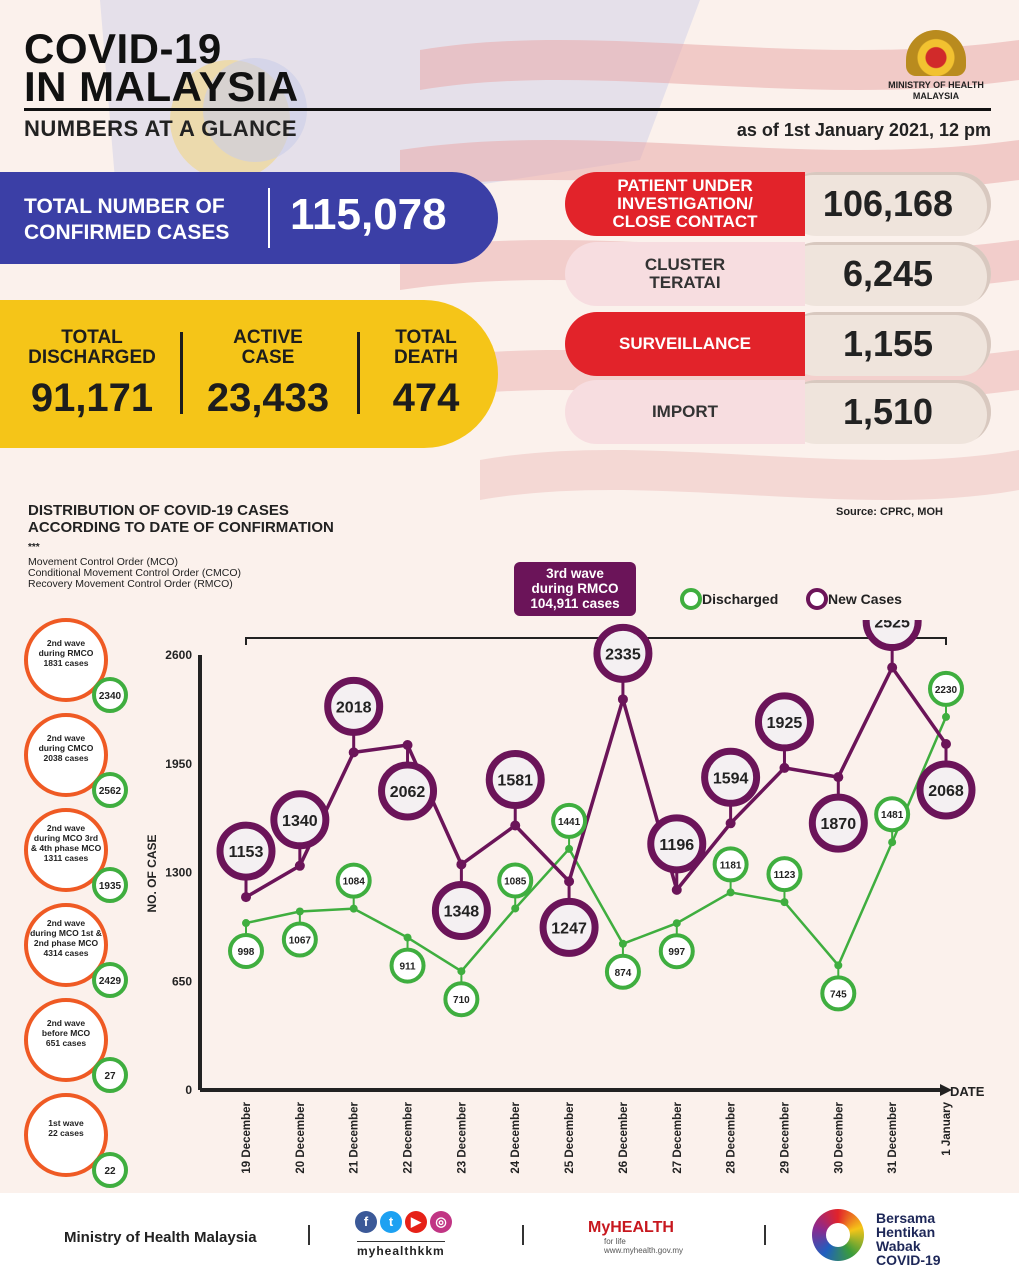 Image resolution: width=1019 pixels, height=1280 pixels. Describe the element at coordinates (249, 218) in the screenshot. I see `confirmed-cases-panel: TOTAL NUMBER OF CONFIRMED CASES 115,078` at that location.